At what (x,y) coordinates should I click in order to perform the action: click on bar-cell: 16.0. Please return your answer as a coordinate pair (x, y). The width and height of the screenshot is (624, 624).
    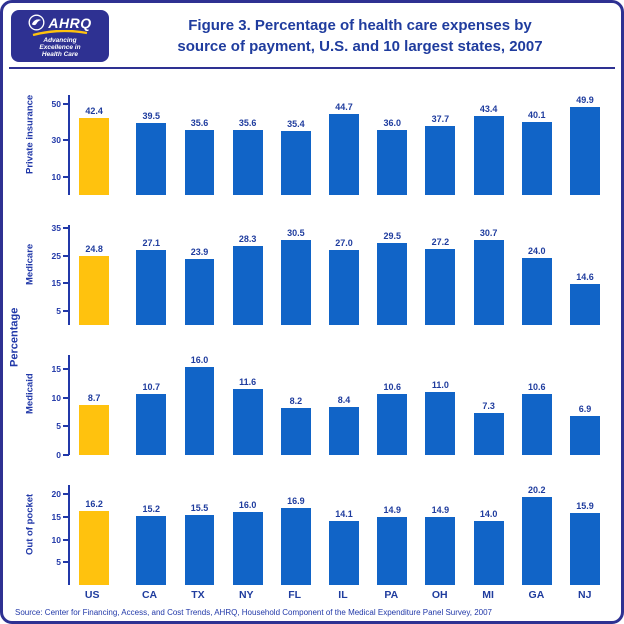
    Looking at the image, I should click on (248, 535).